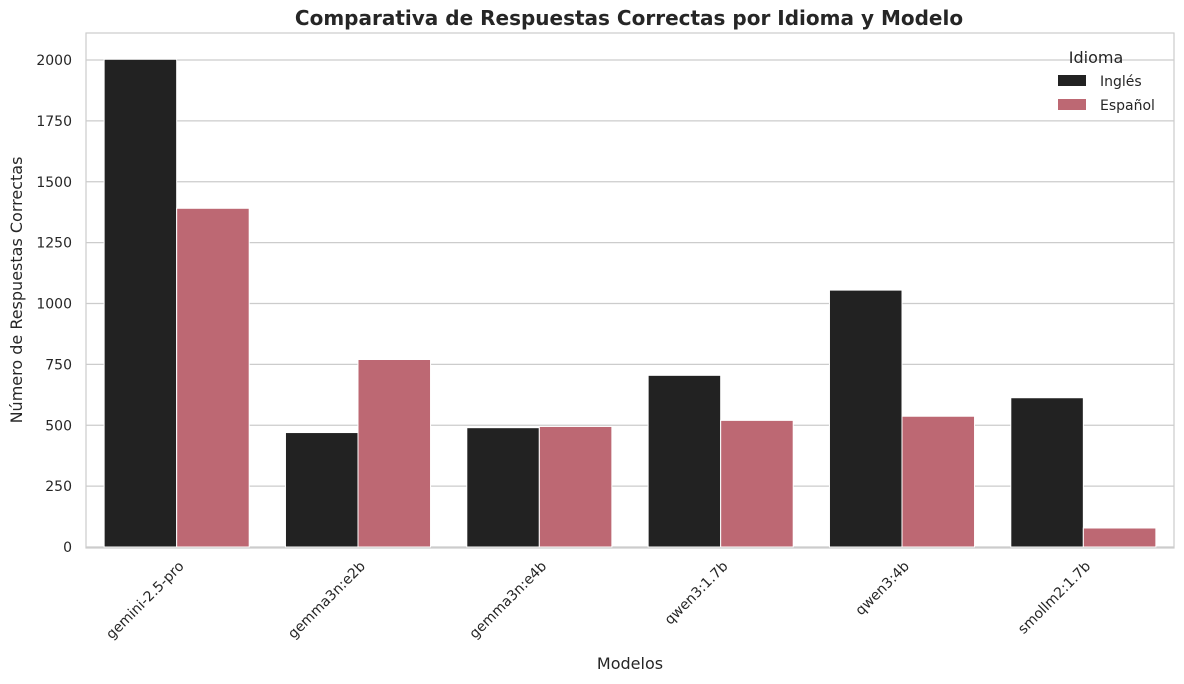  What do you see at coordinates (54, 61) in the screenshot?
I see `y-tick-label: 2000` at bounding box center [54, 61].